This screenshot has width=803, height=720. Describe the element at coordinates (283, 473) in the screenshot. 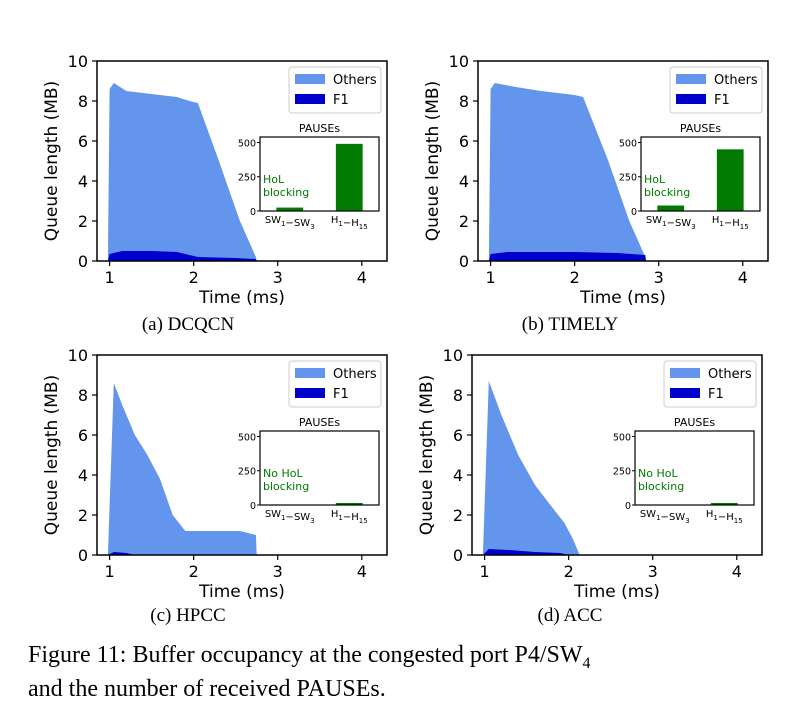

I see `inset-annotation-line1: No HoL` at that location.